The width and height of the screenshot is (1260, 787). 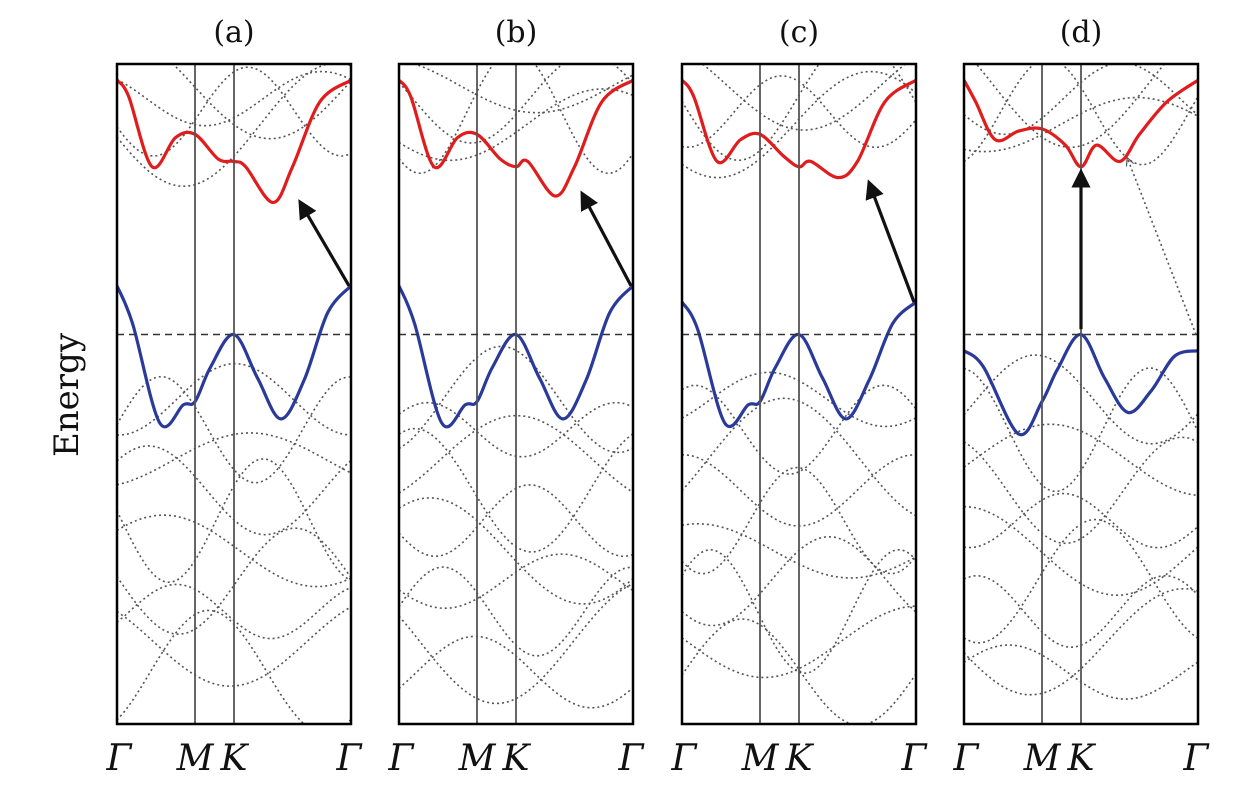 What do you see at coordinates (516, 32) in the screenshot?
I see `panel-label: (b)` at bounding box center [516, 32].